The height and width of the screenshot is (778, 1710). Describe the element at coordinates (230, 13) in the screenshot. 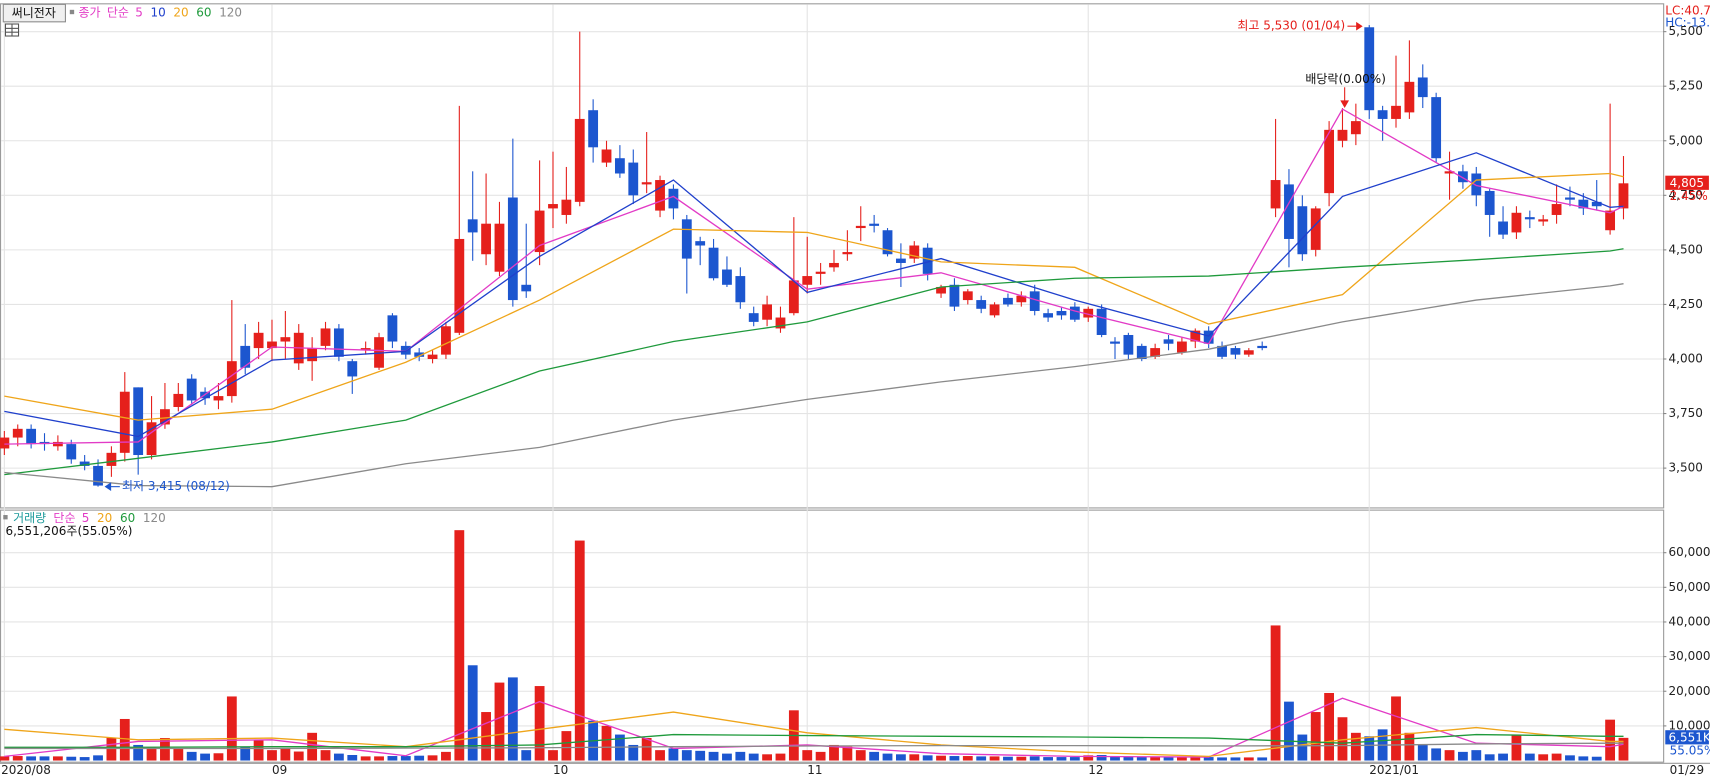

I see `legend-entry: 120` at that location.